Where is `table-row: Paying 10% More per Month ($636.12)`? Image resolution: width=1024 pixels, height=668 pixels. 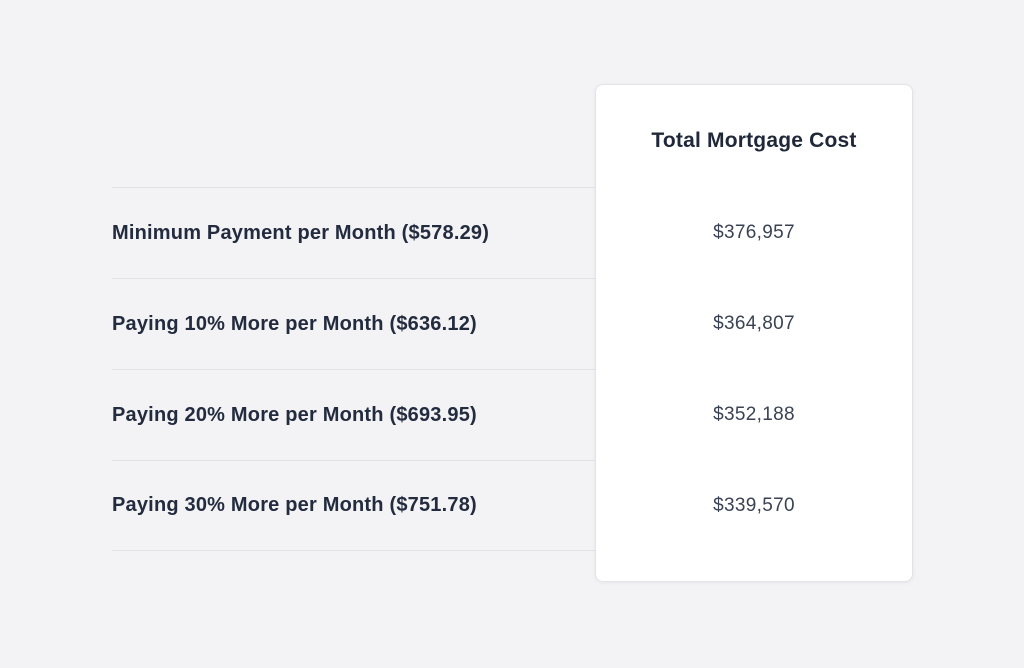 table-row: Paying 10% More per Month ($636.12) is located at coordinates (355, 323).